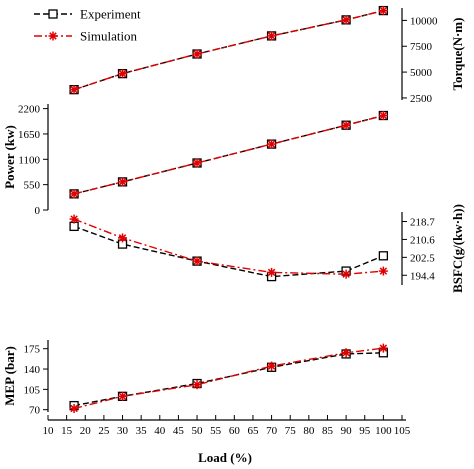  What do you see at coordinates (29, 135) in the screenshot?
I see `power-y-tick-label: 1650` at bounding box center [29, 135].